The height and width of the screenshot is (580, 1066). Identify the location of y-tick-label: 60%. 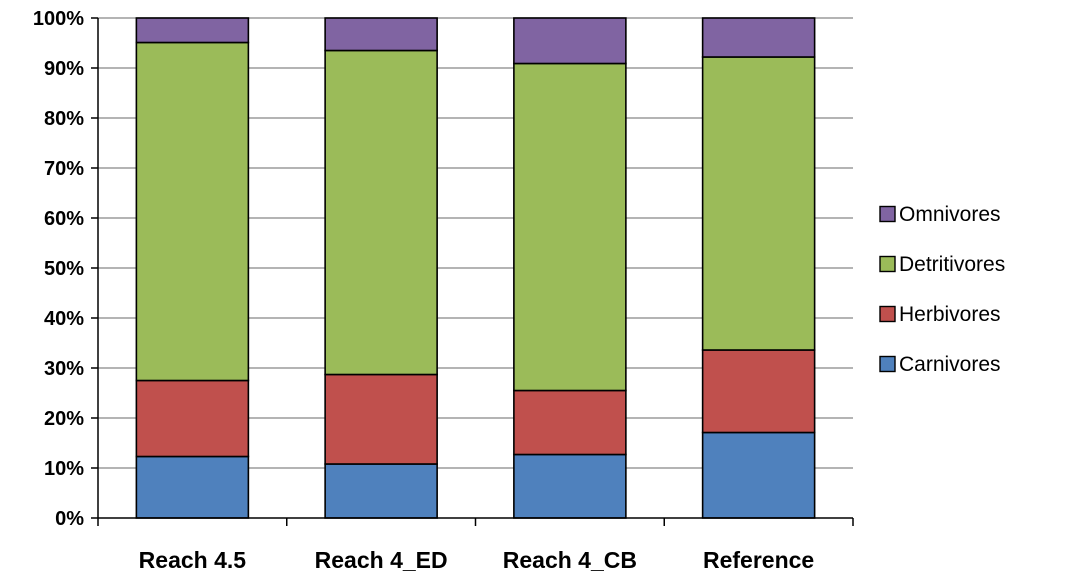
(64, 219).